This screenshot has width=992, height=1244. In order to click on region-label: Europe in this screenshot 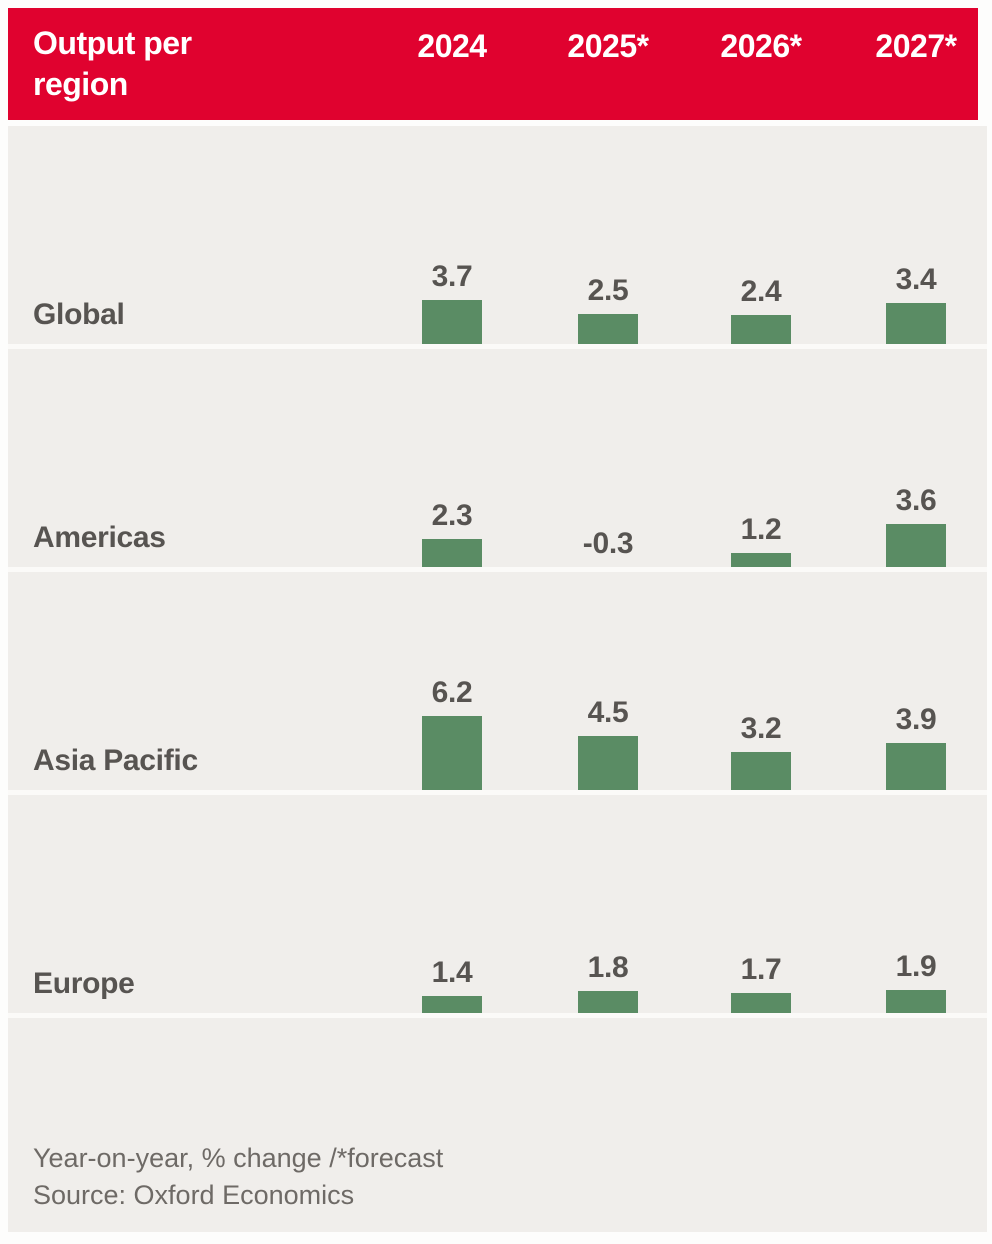, I will do `click(84, 983)`.